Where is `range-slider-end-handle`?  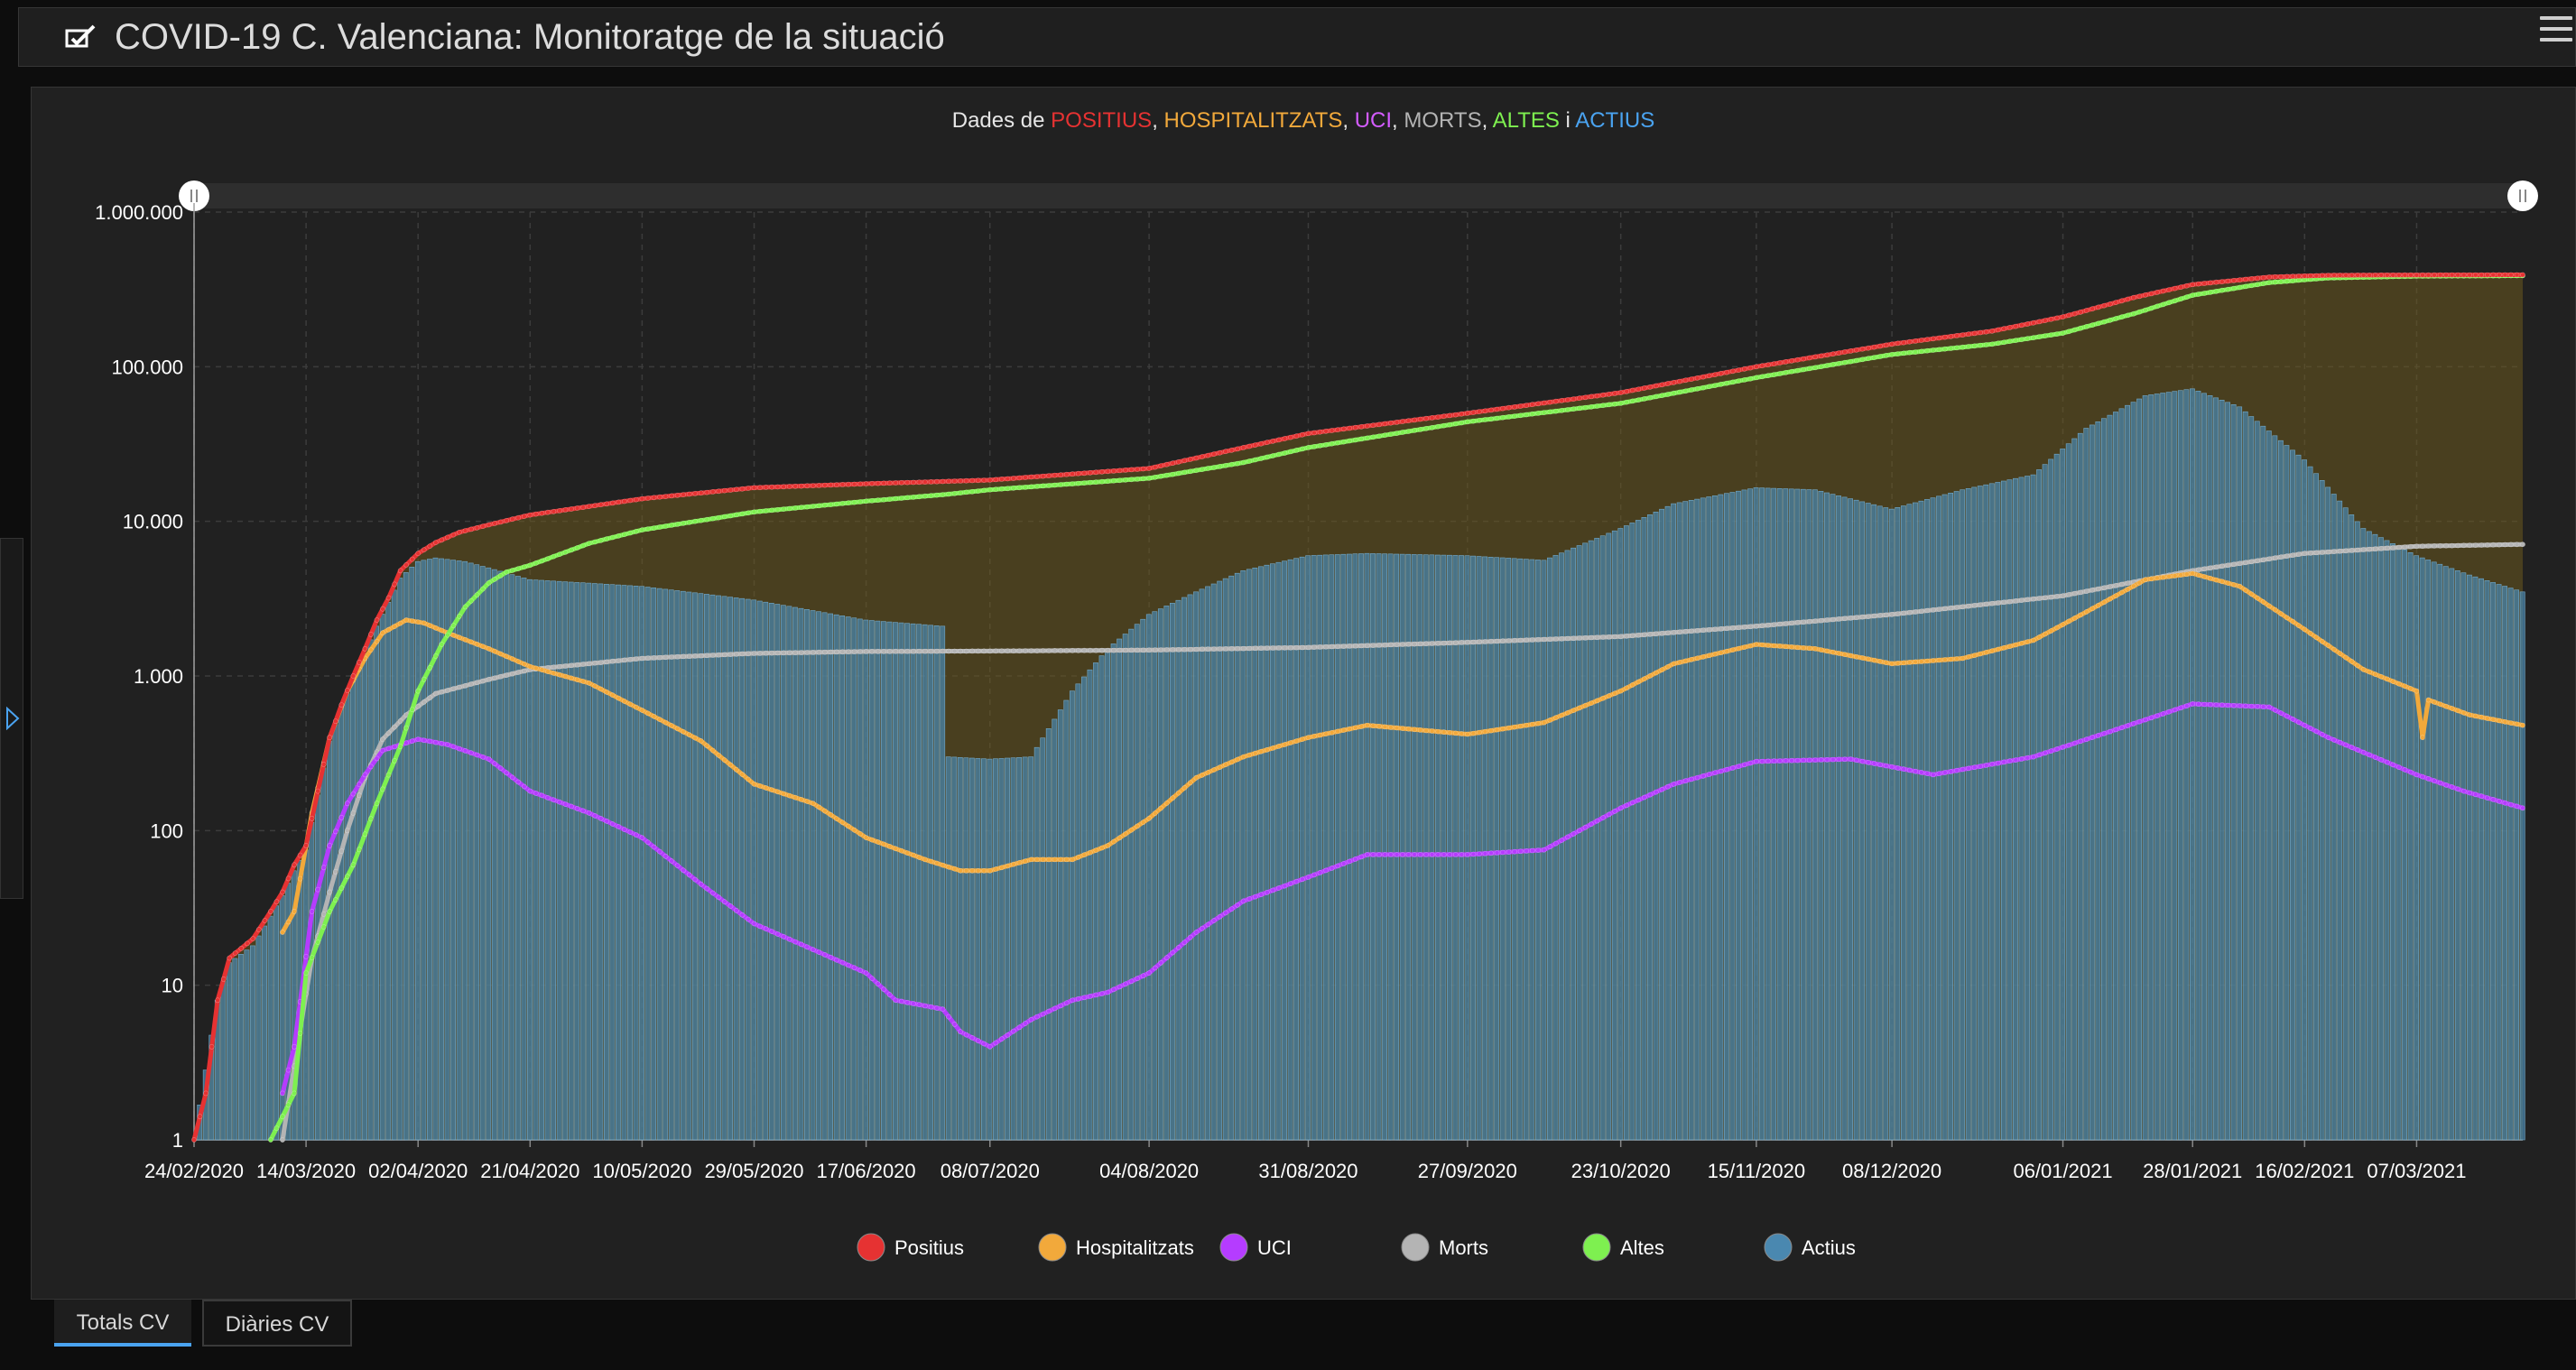 range-slider-end-handle is located at coordinates (2522, 196).